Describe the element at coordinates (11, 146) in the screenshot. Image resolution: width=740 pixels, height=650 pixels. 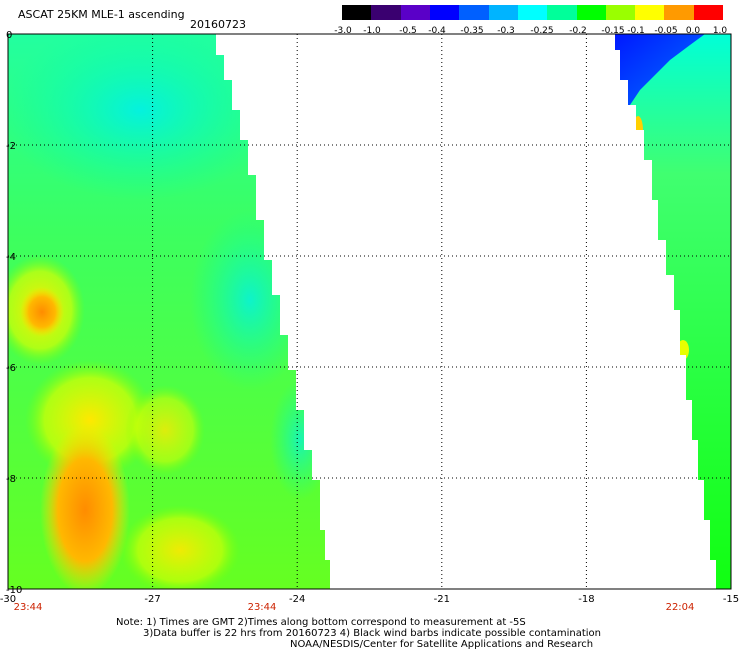
I see `y-tick-label: -2` at that location.